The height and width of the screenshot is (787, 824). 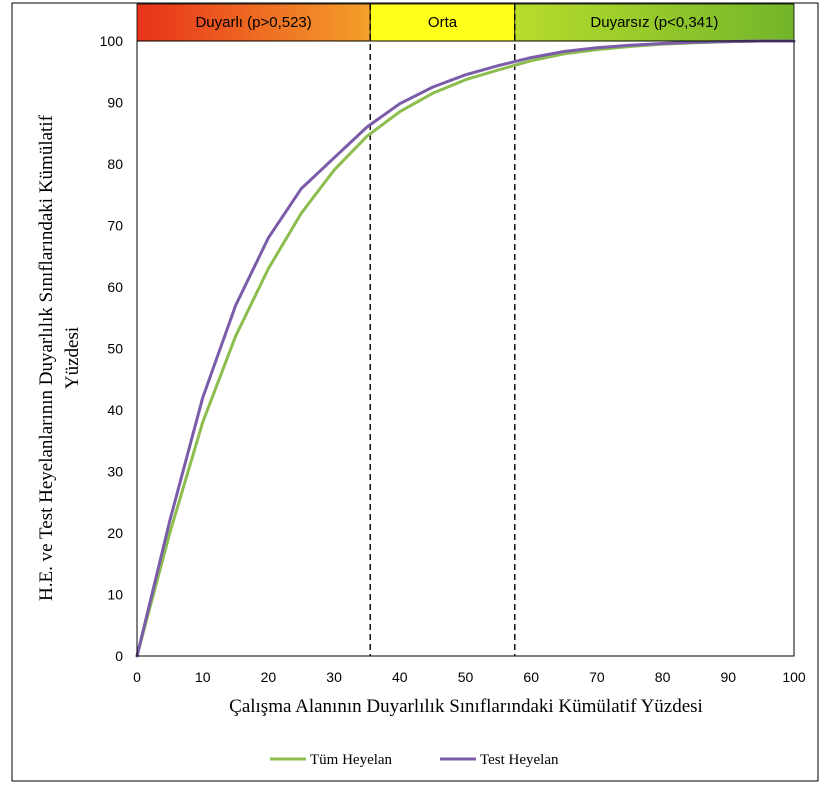 I want to click on band-orta, so click(x=442, y=22).